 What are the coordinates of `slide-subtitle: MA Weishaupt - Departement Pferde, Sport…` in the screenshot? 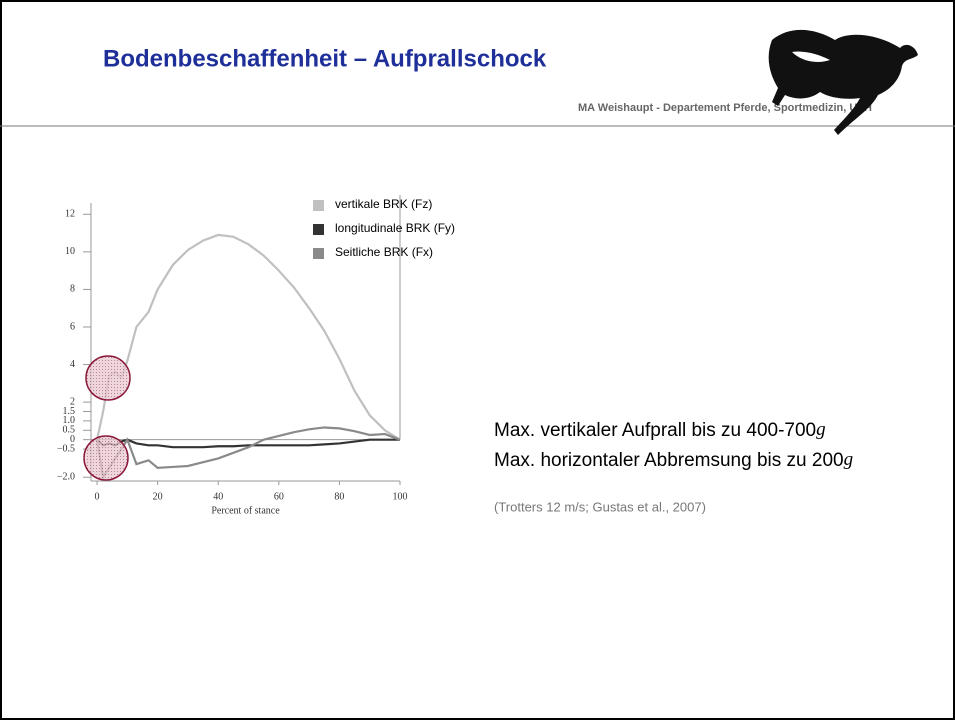 It's located at (725, 108).